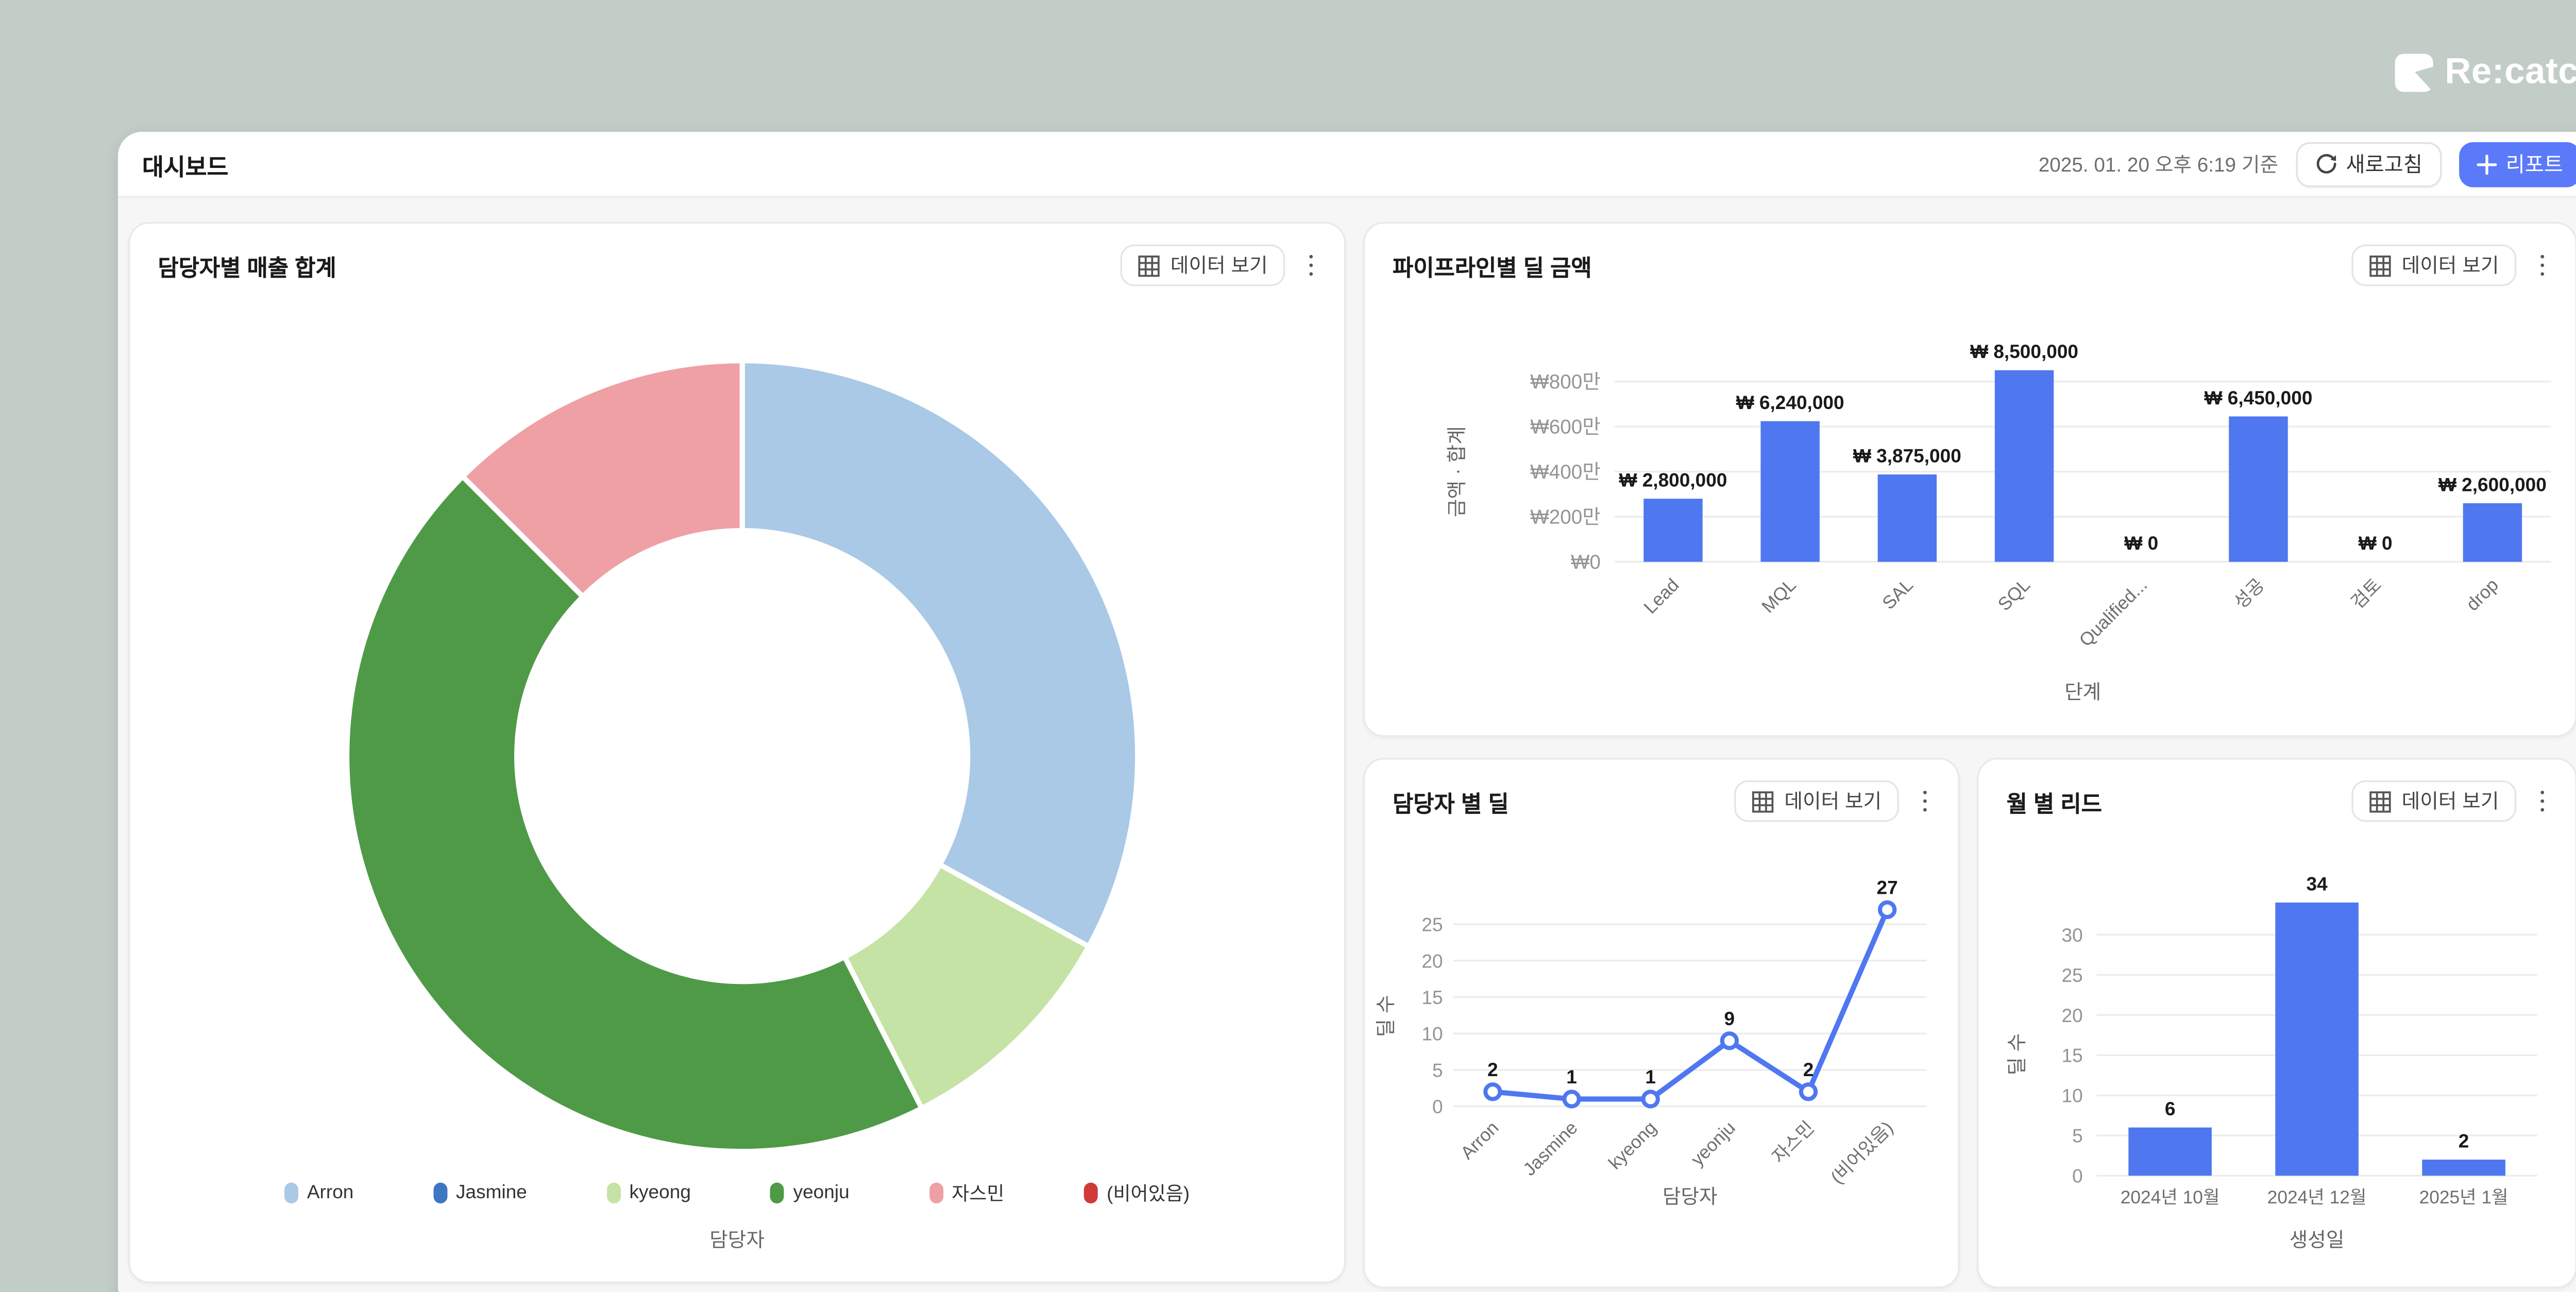 The image size is (2576, 1292). Describe the element at coordinates (1907, 455) in the screenshot. I see `svg-text: ₩ 3,875,000` at that location.